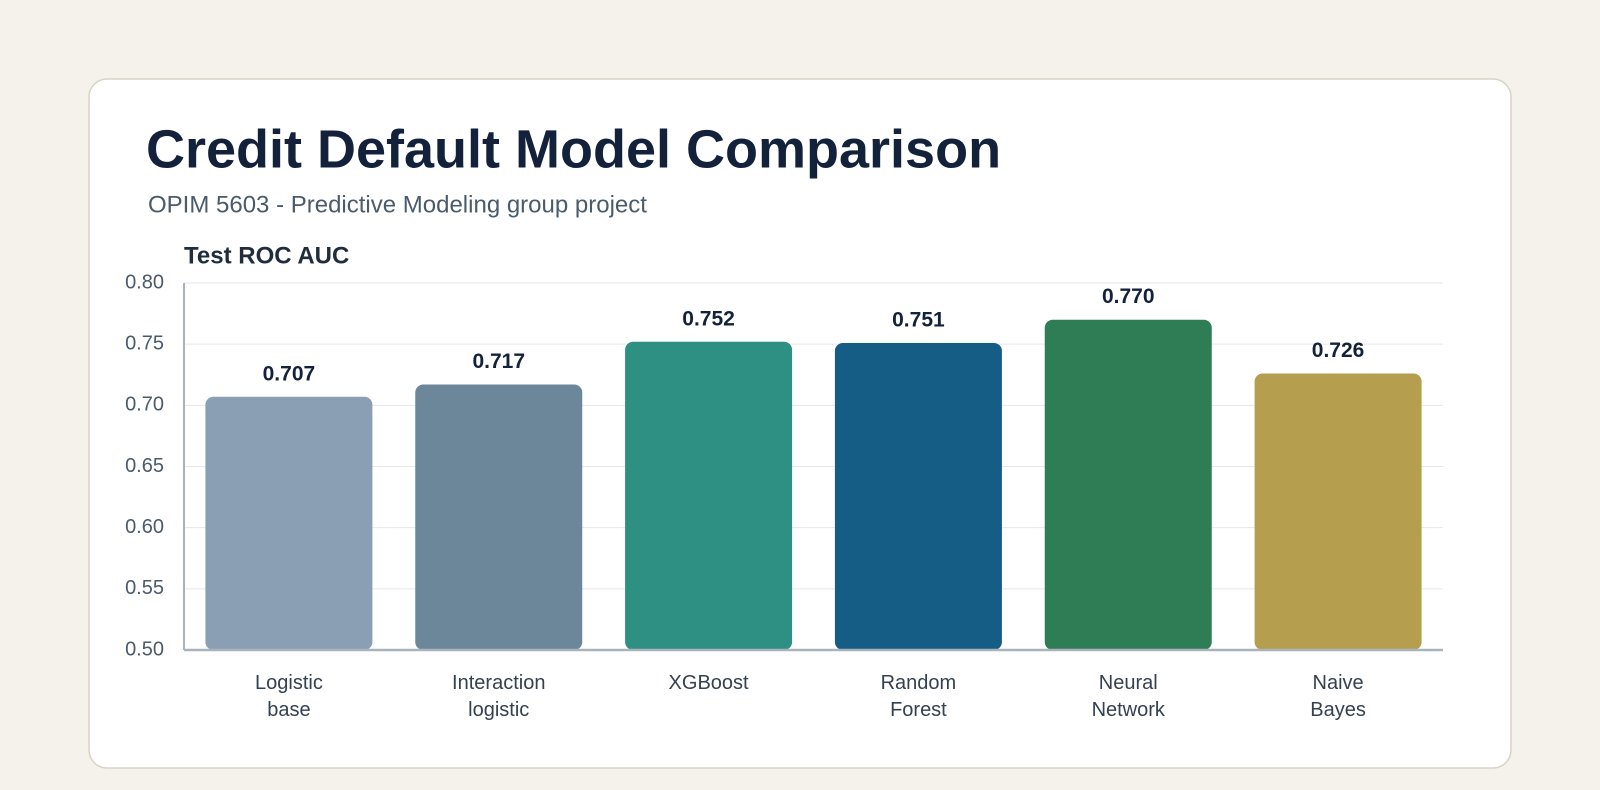 The height and width of the screenshot is (790, 1600). Describe the element at coordinates (144, 588) in the screenshot. I see `y-tick-label: 0.55` at that location.